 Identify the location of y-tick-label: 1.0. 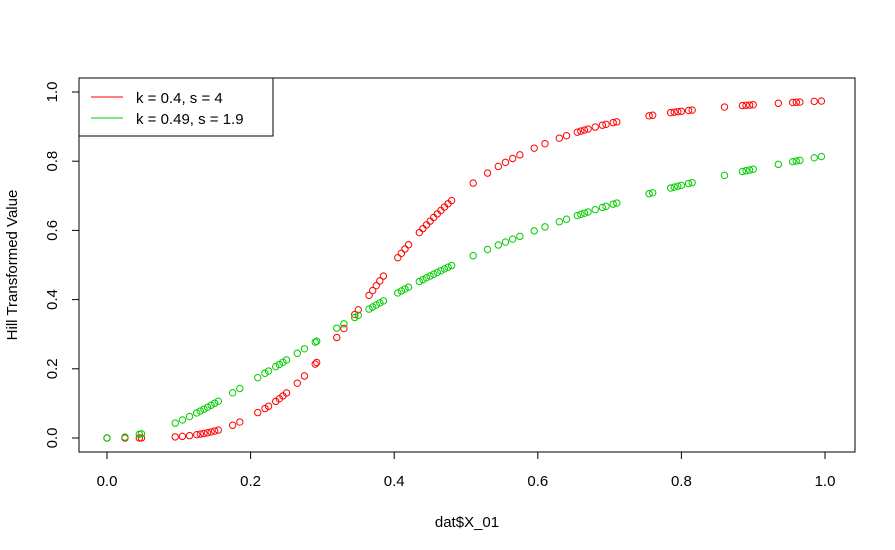
(52, 92).